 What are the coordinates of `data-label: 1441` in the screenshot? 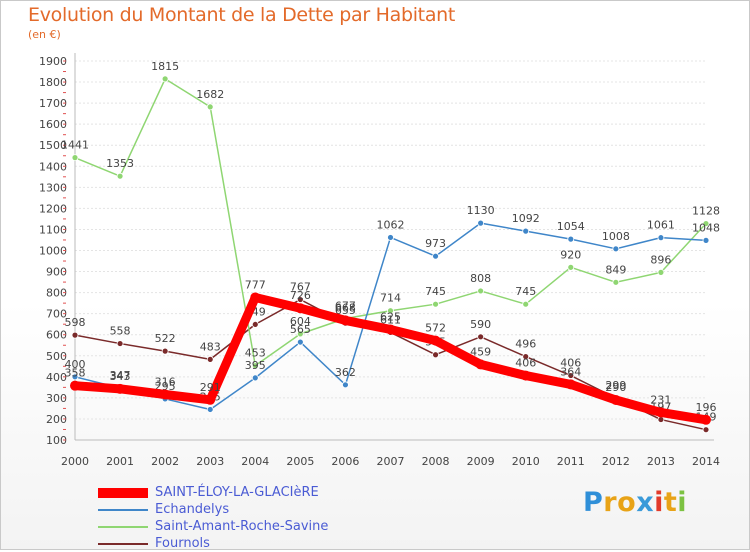 It's located at (75, 145).